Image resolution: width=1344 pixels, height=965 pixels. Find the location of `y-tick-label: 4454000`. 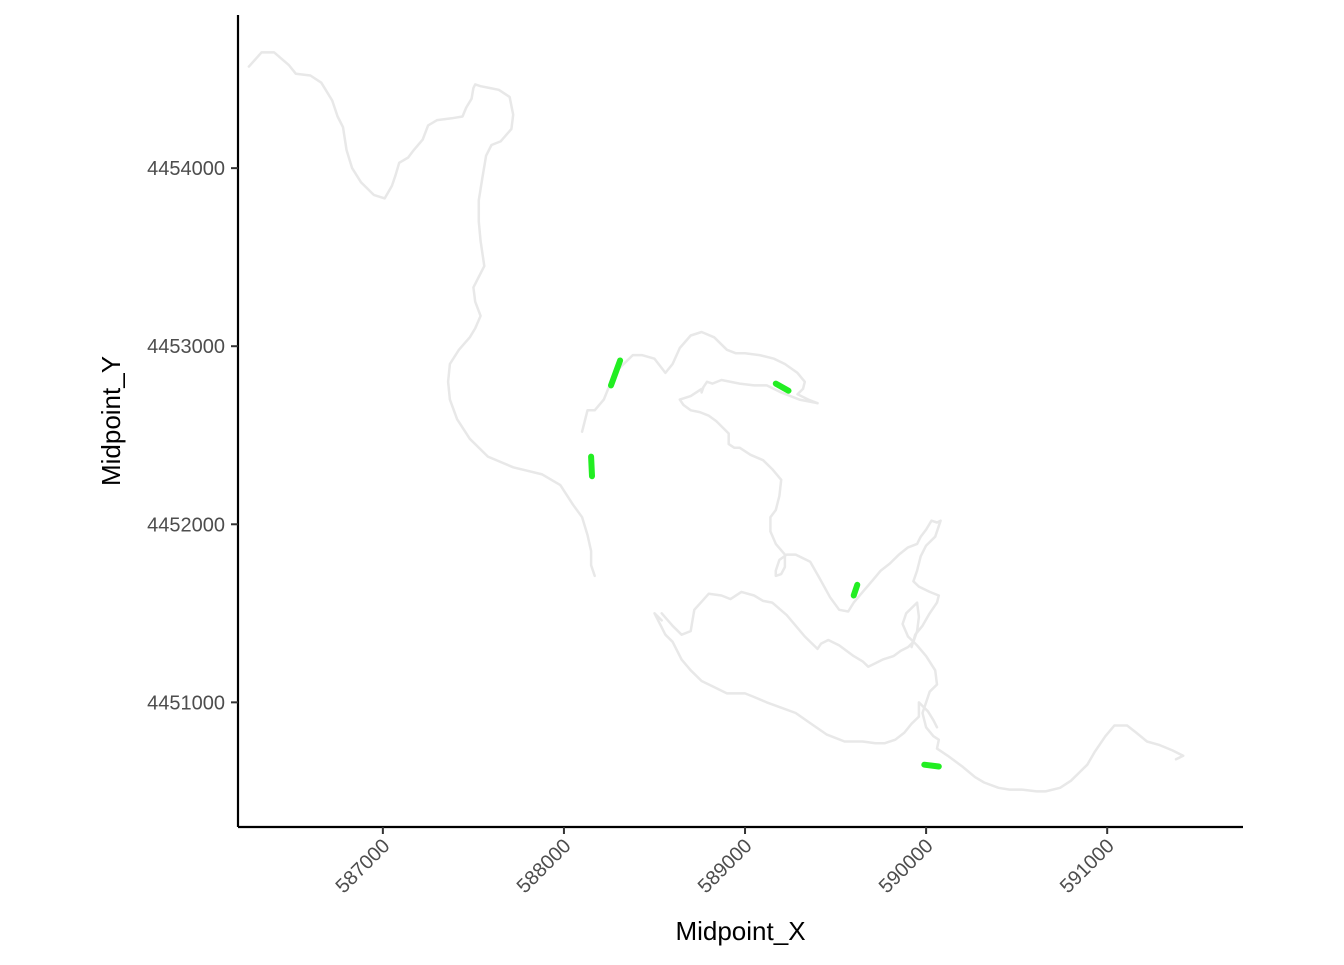

y-tick-label: 4454000 is located at coordinates (186, 169).